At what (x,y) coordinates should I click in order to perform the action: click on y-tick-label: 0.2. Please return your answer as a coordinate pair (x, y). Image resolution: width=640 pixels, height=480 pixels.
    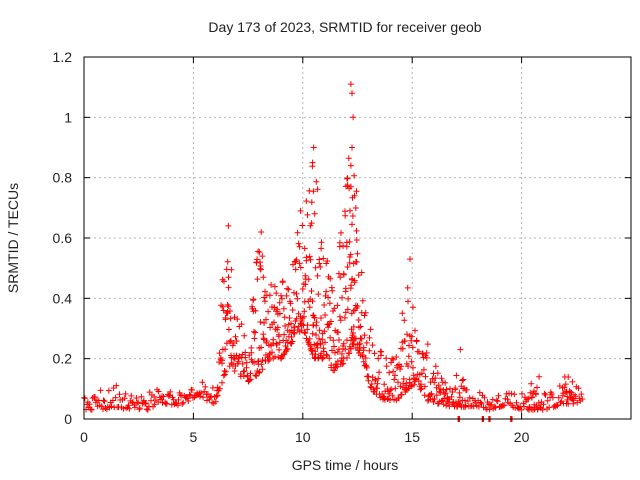
    Looking at the image, I should click on (63, 359).